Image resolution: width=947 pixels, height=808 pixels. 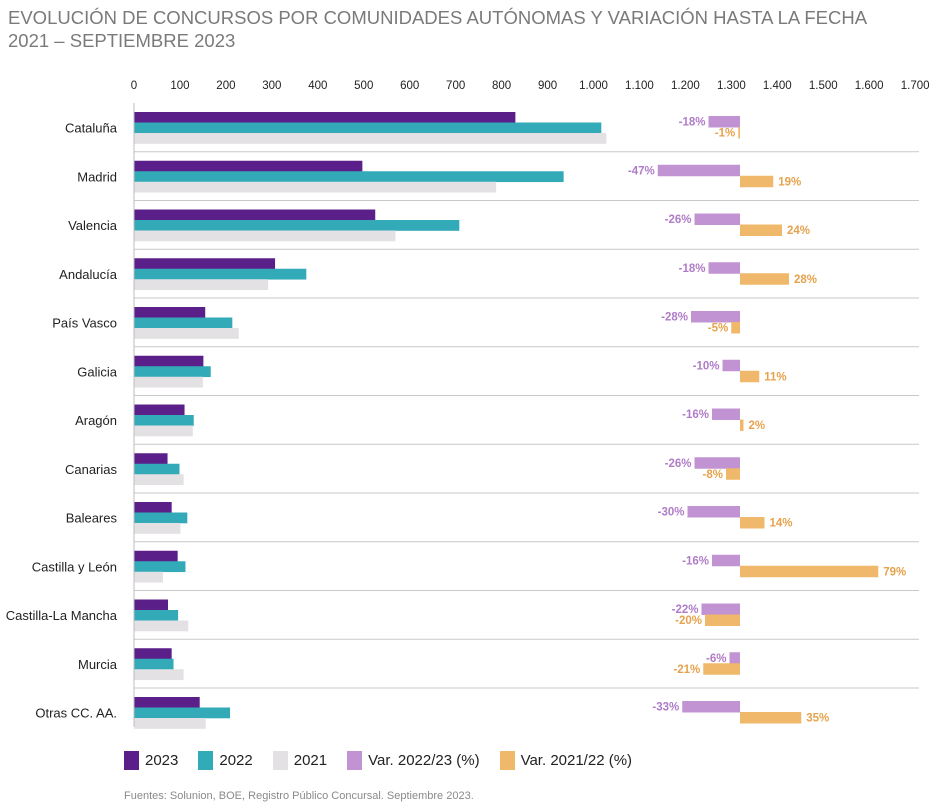 I want to click on category-label: Canarias, so click(x=91, y=469).